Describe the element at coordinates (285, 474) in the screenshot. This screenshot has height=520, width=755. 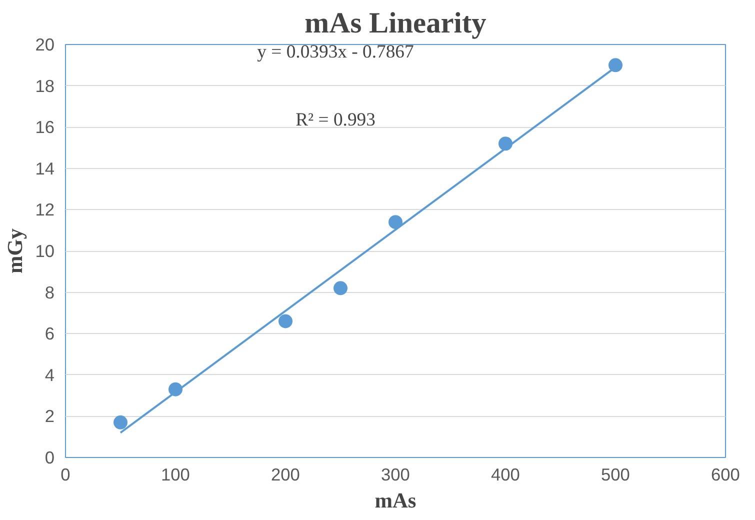
I see `x-tick-label: 200` at that location.